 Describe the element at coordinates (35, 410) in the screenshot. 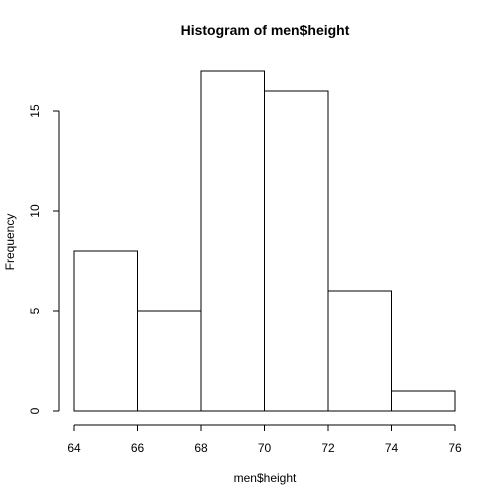

I see `y-tick-label: 0` at that location.